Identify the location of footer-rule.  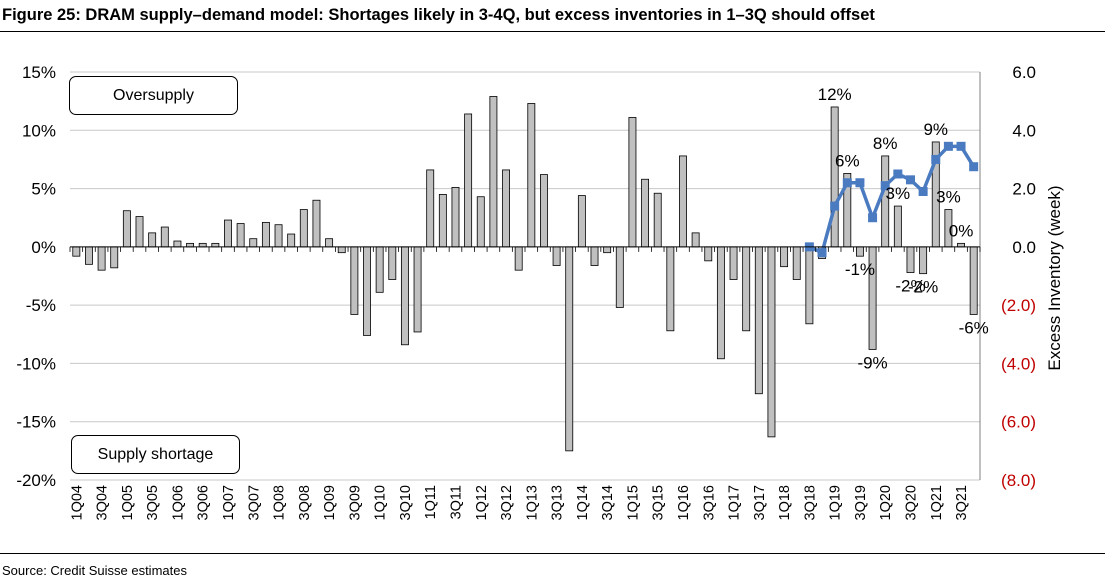
(552, 553).